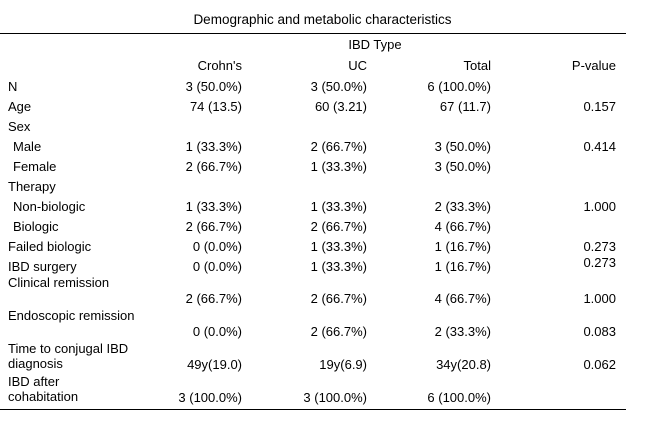 This screenshot has width=656, height=430. What do you see at coordinates (599, 146) in the screenshot?
I see `cell-pvalue: 0.414` at bounding box center [599, 146].